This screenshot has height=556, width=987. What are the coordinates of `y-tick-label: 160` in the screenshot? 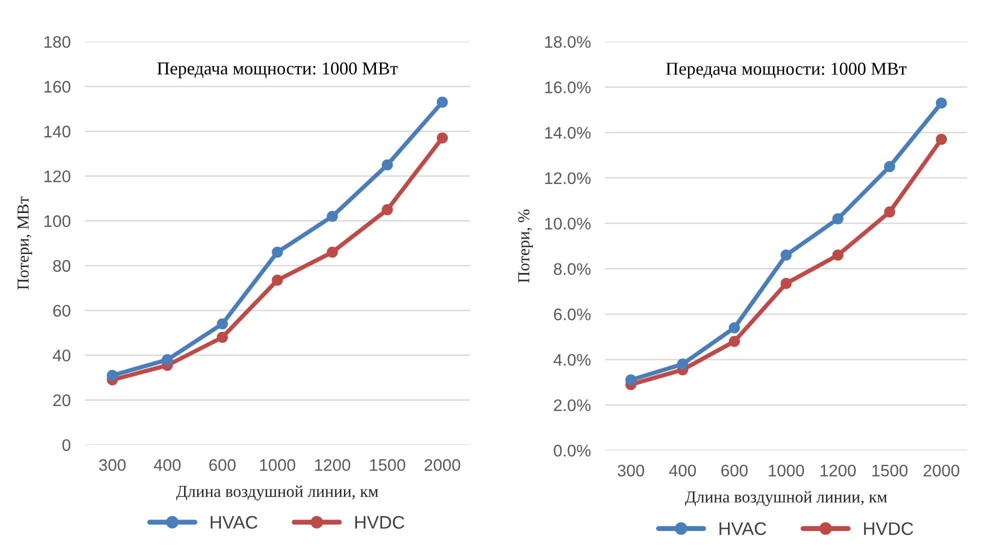 It's located at (57, 86).